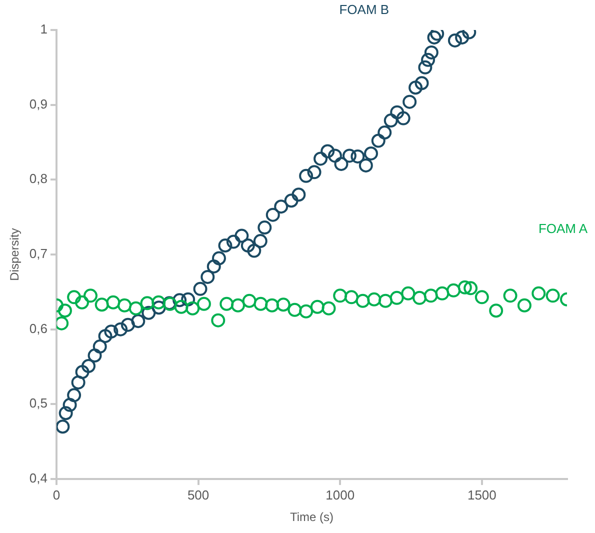  Describe the element at coordinates (563, 228) in the screenshot. I see `text: FOAM A` at that location.